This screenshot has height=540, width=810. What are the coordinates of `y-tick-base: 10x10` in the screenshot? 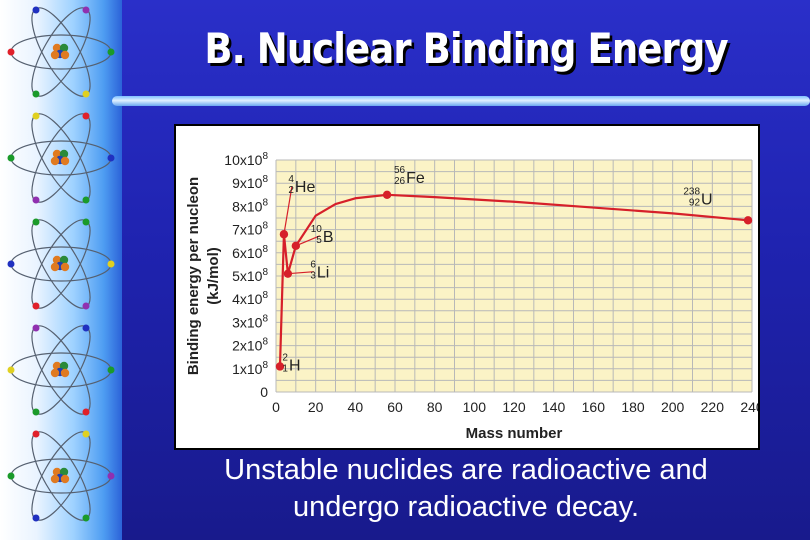 It's located at (243, 160).